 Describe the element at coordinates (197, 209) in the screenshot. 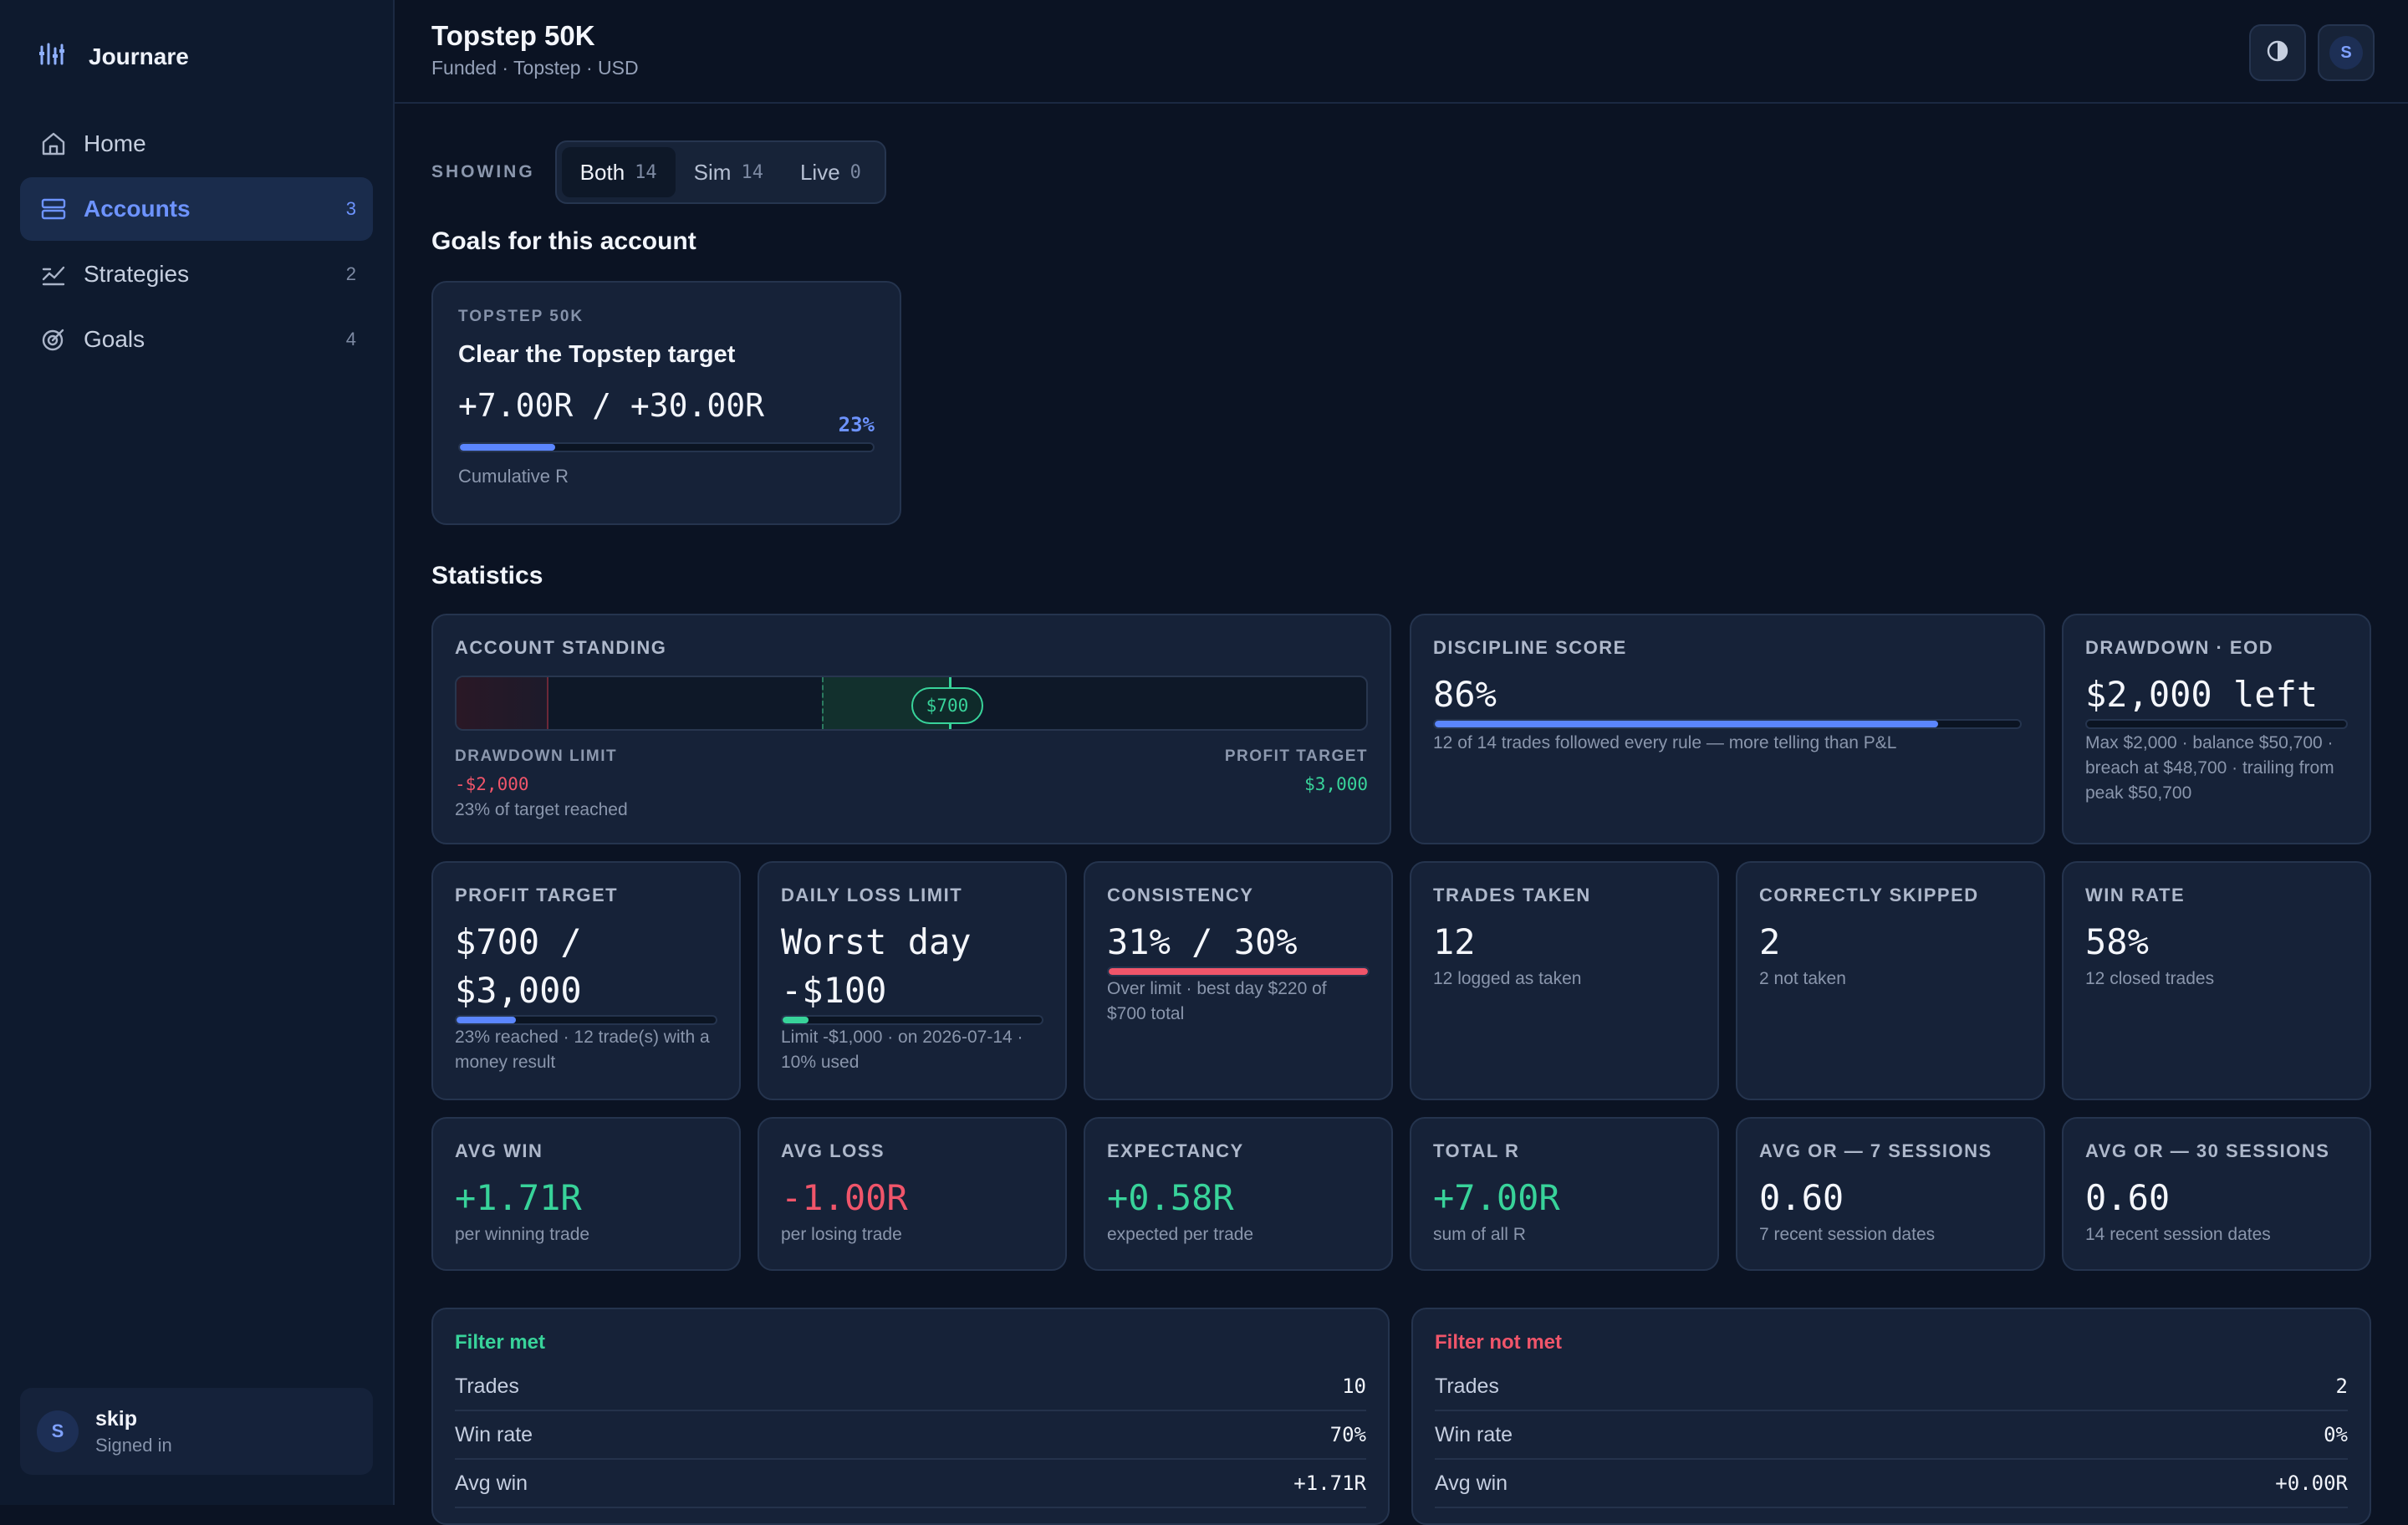

I see `sidebar-item-accounts: Accounts 3` at that location.